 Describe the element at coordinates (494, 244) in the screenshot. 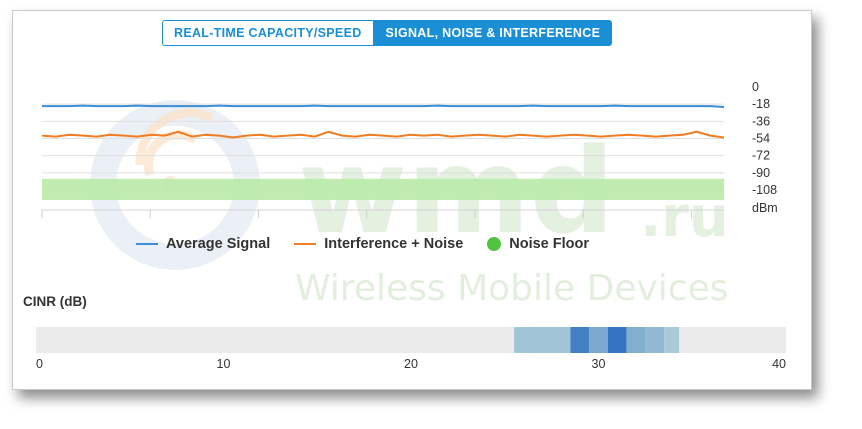

I see `legend-swatch-floor` at that location.